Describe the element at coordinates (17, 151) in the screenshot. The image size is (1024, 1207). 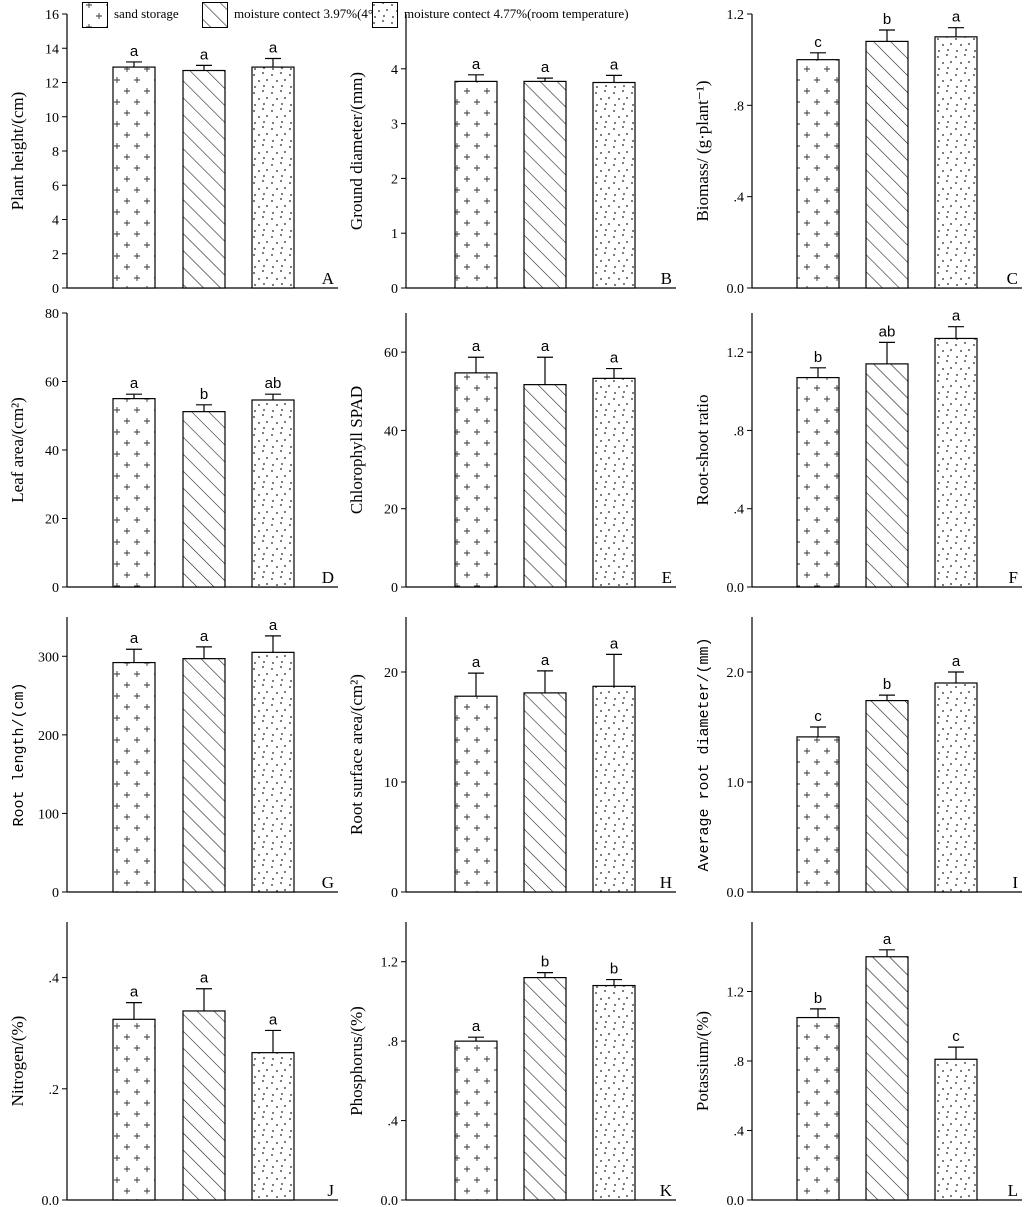
I see `y-axis-label: Plant height/(cm)` at that location.